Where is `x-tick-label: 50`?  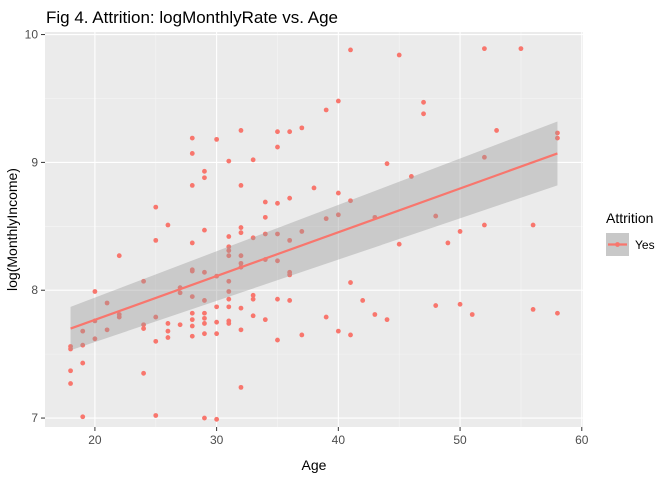
x-tick-label: 50 is located at coordinates (460, 440).